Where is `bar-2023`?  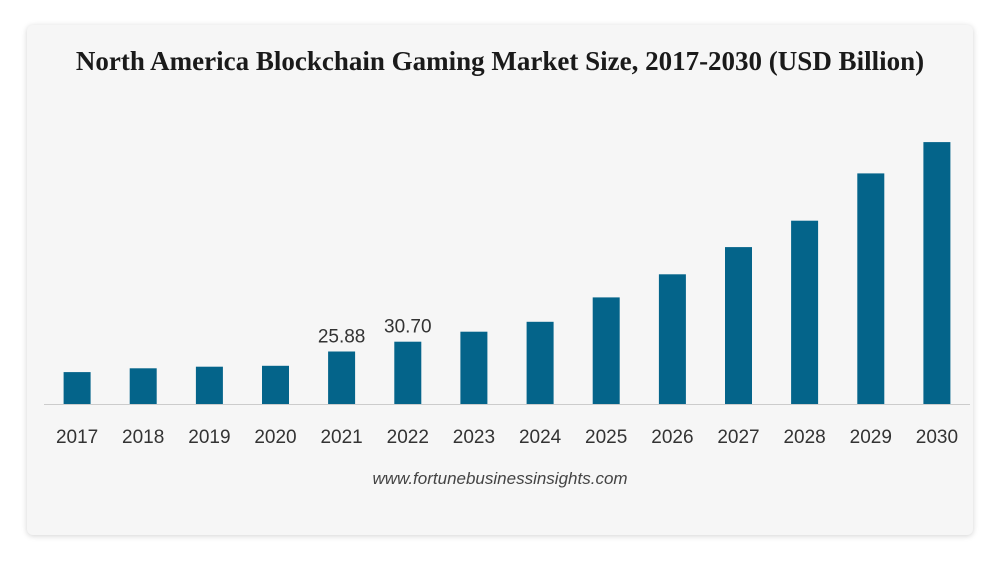 bar-2023 is located at coordinates (474, 367).